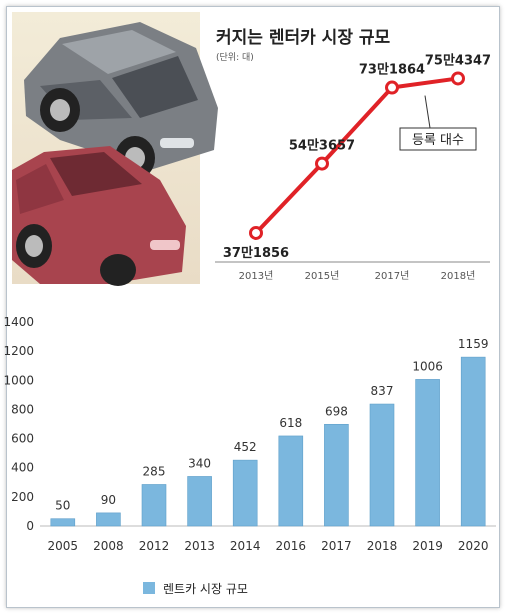  I want to click on bar-legend: 렌트카 시장 규모, so click(195, 589).